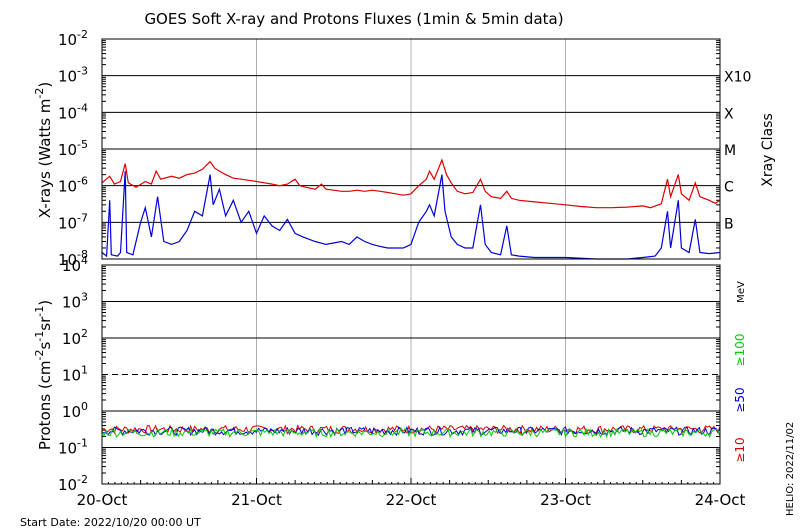 This screenshot has height=530, width=800. What do you see at coordinates (102, 500) in the screenshot?
I see `x-tick-label: 20-Oct` at bounding box center [102, 500].